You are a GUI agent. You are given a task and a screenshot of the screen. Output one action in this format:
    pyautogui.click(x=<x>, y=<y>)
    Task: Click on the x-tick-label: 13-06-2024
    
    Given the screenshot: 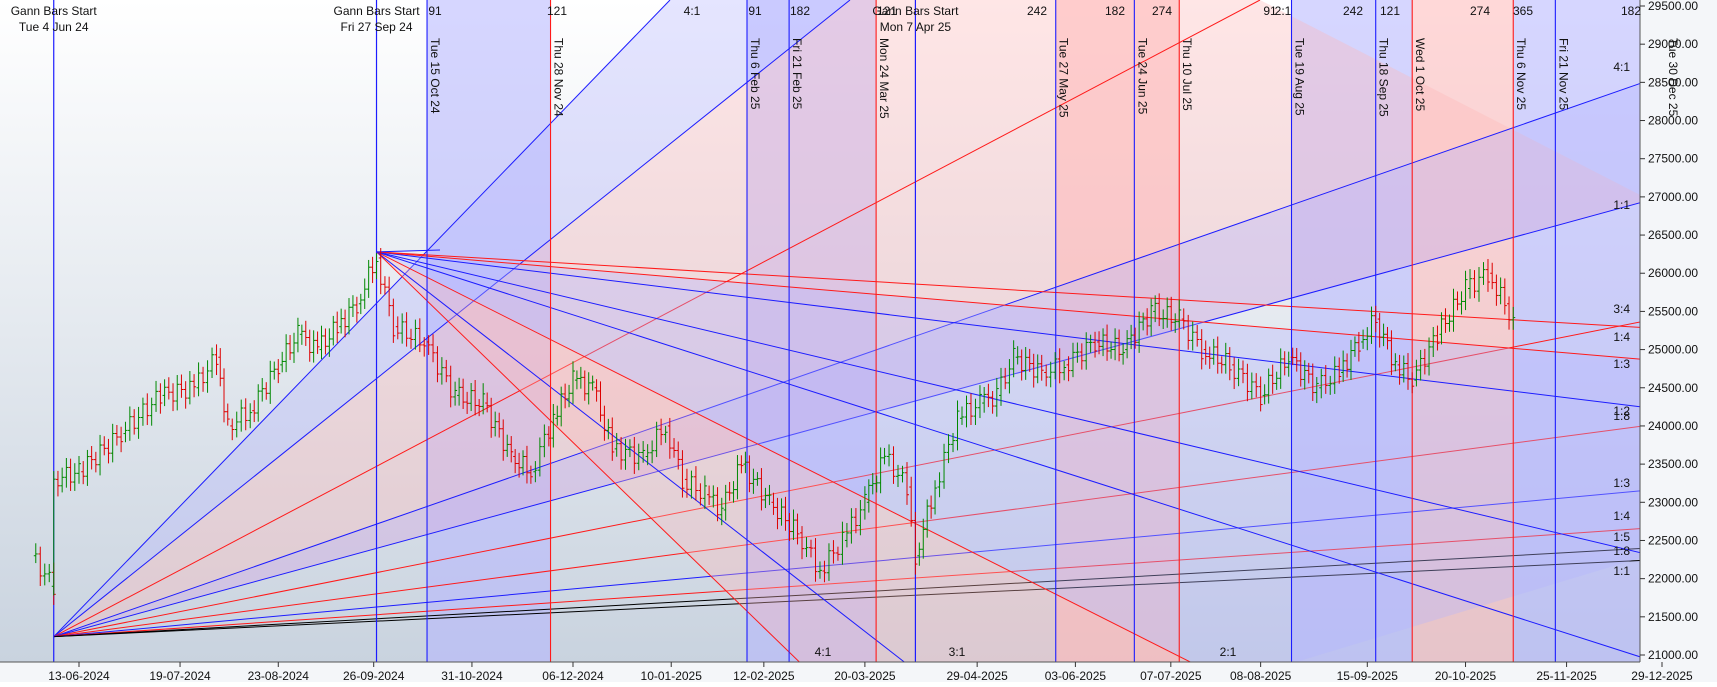 What is the action you would take?
    pyautogui.click(x=79, y=675)
    